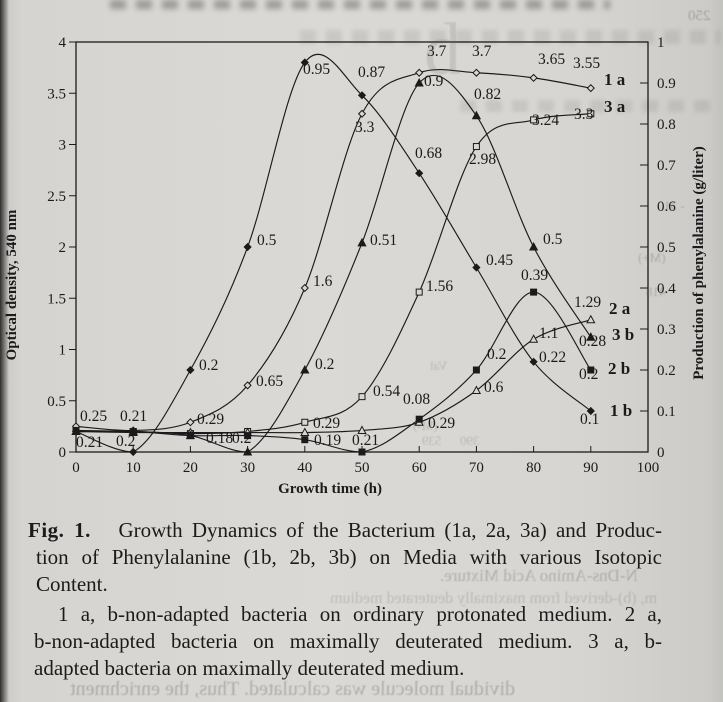 The image size is (723, 702). I want to click on data-point-label: 0.28, so click(592, 341).